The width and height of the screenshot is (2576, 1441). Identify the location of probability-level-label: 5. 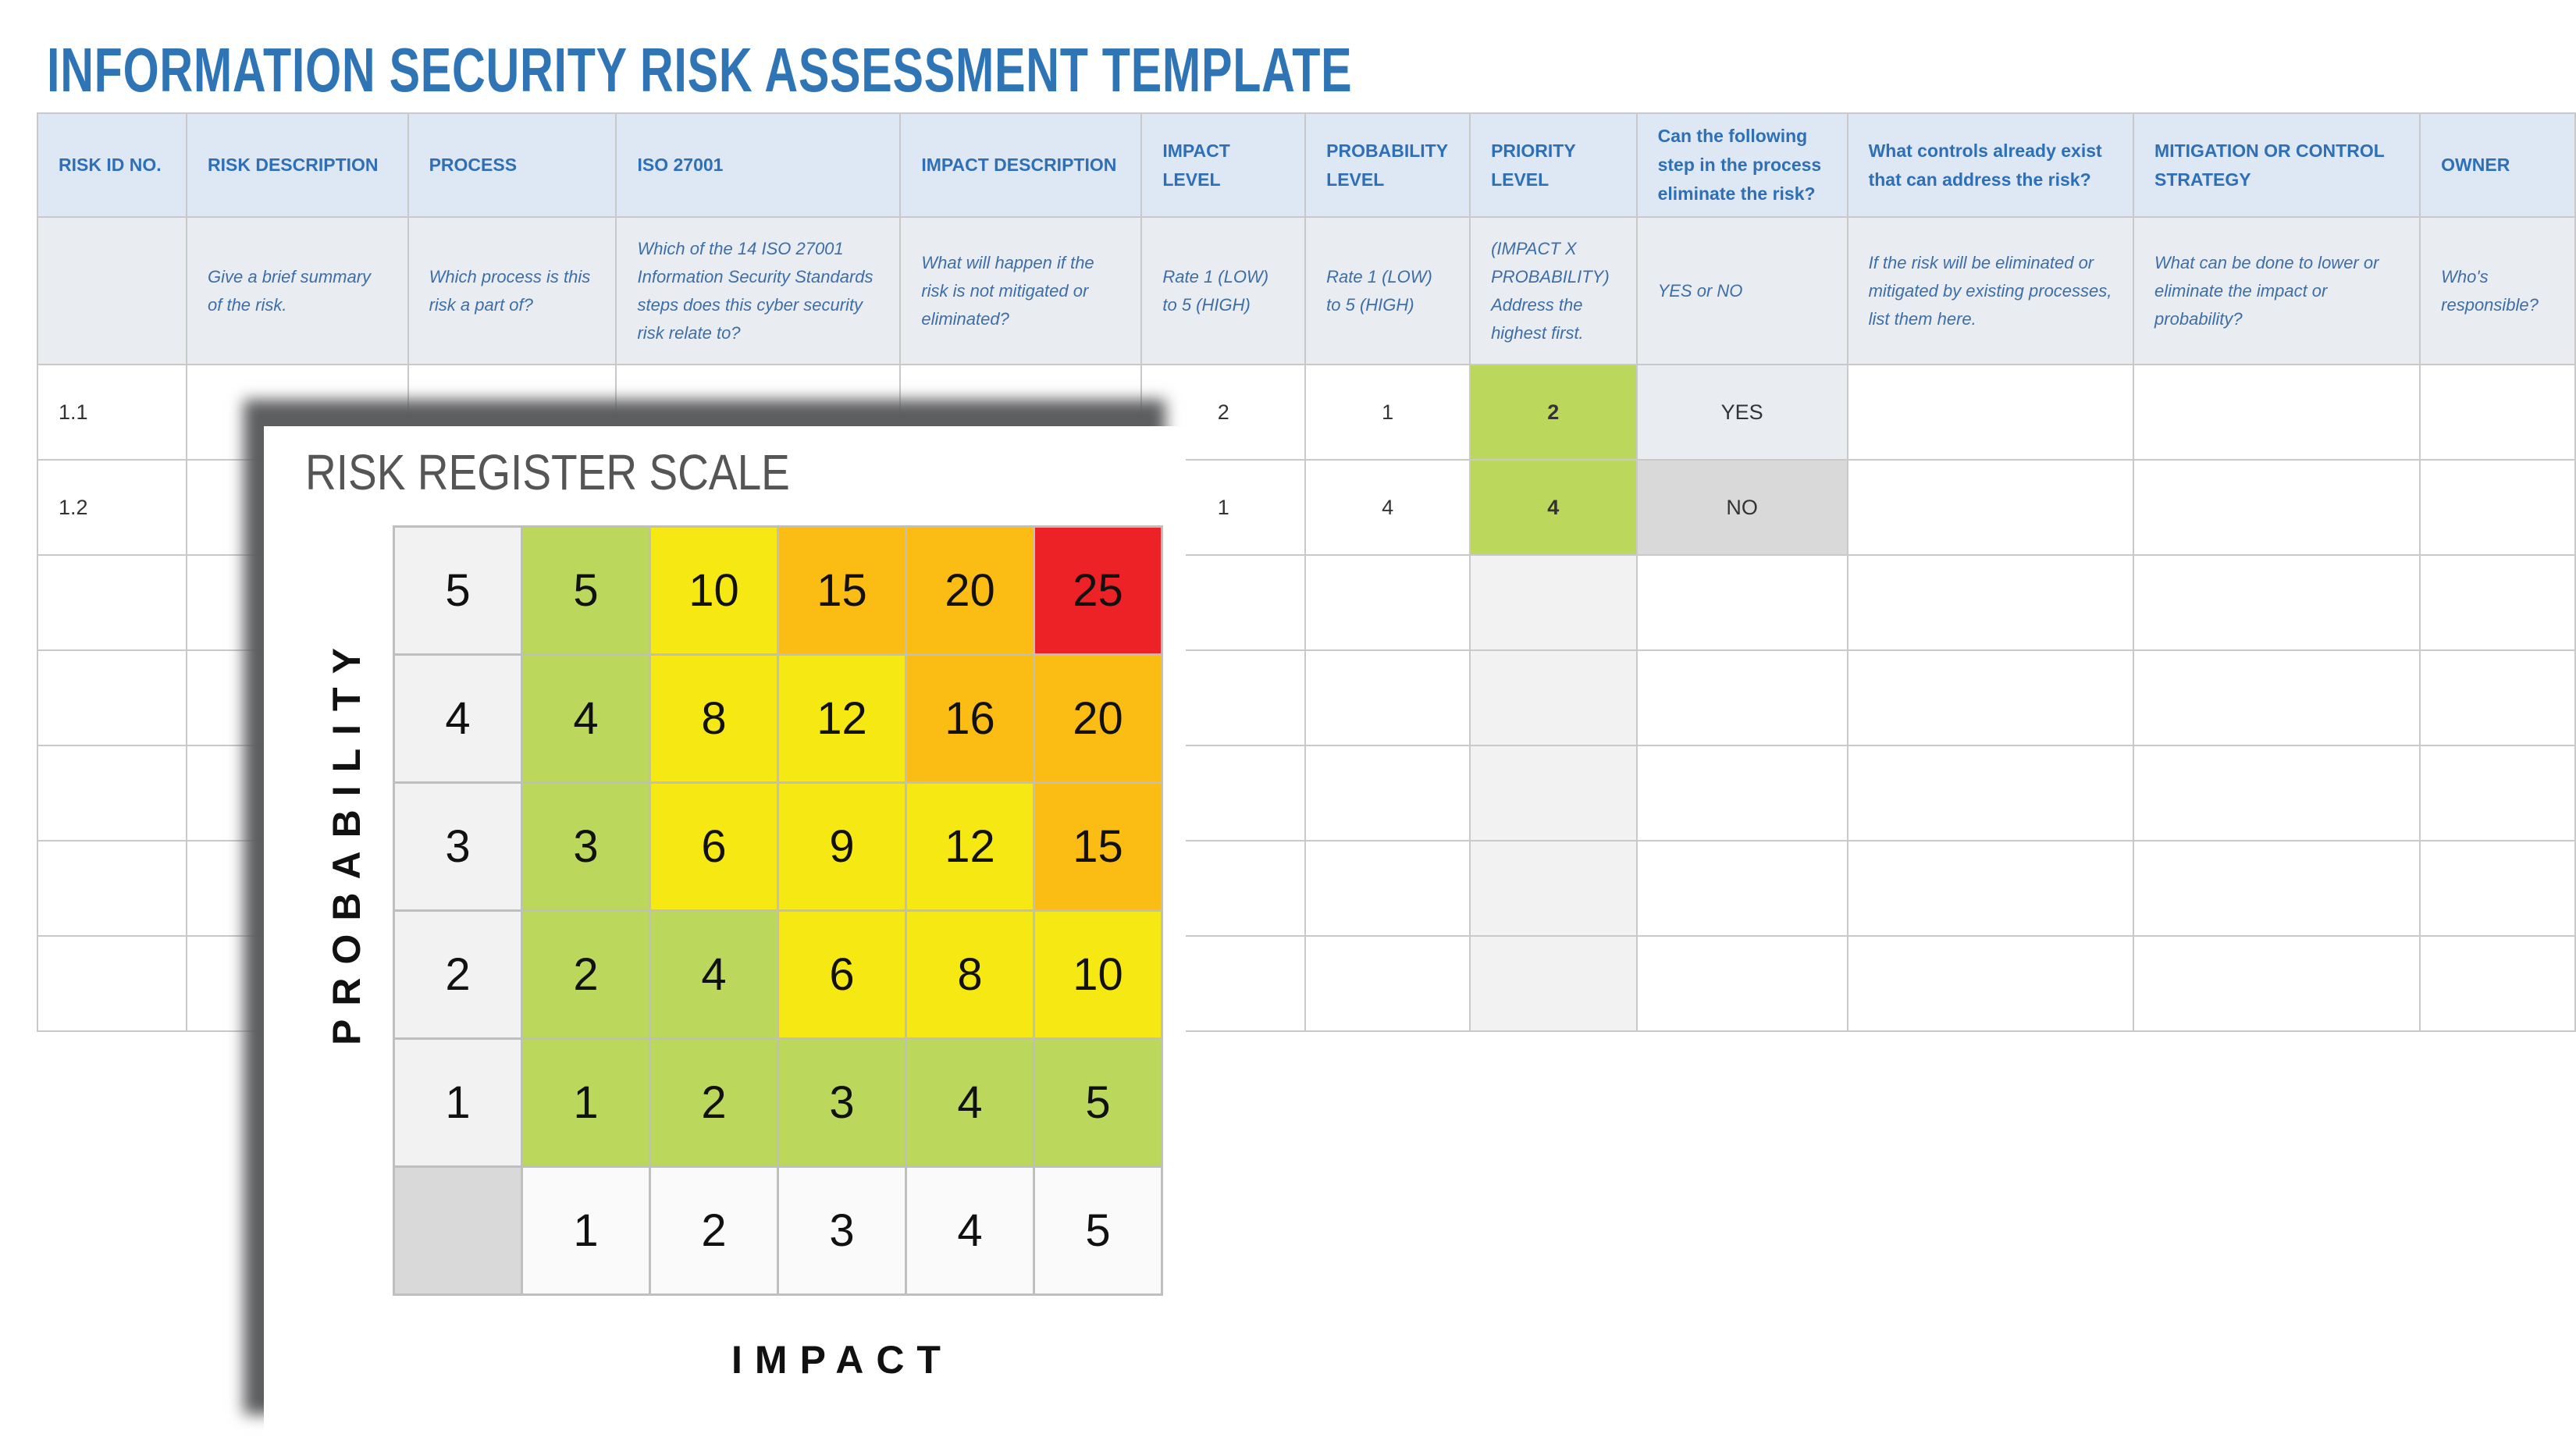
(458, 590).